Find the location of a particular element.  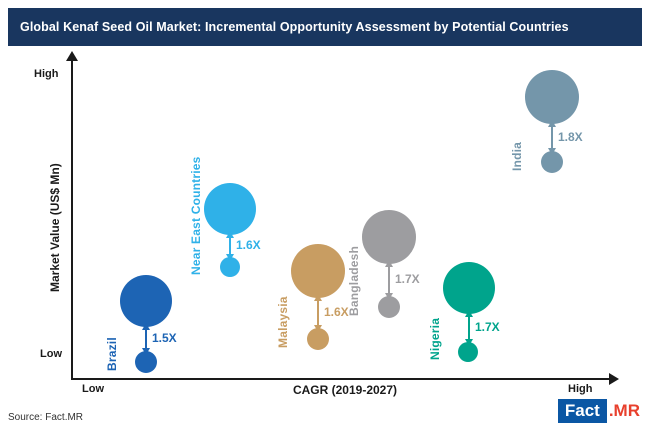

bubble-small-near-east-countries is located at coordinates (230, 267).